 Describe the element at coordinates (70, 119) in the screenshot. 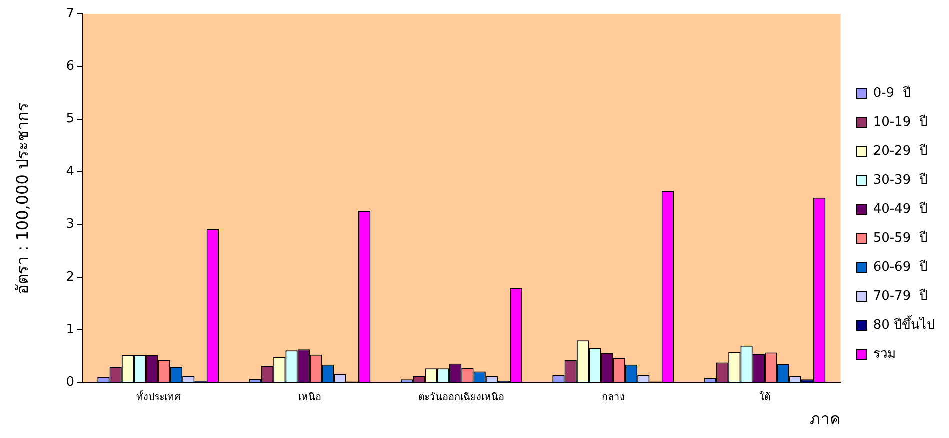

I see `y-tick-label: 5` at that location.